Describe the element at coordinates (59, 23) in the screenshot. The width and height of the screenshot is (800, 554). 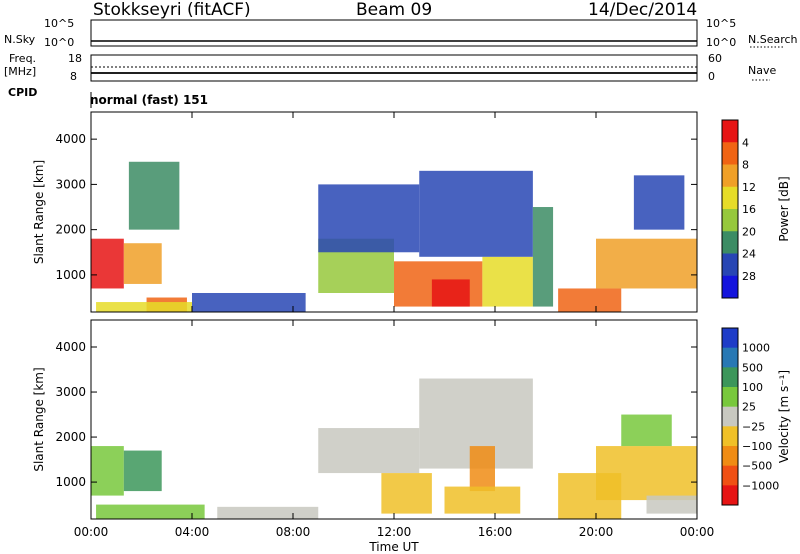
I see `nsky-tick-top: 10^5` at that location.